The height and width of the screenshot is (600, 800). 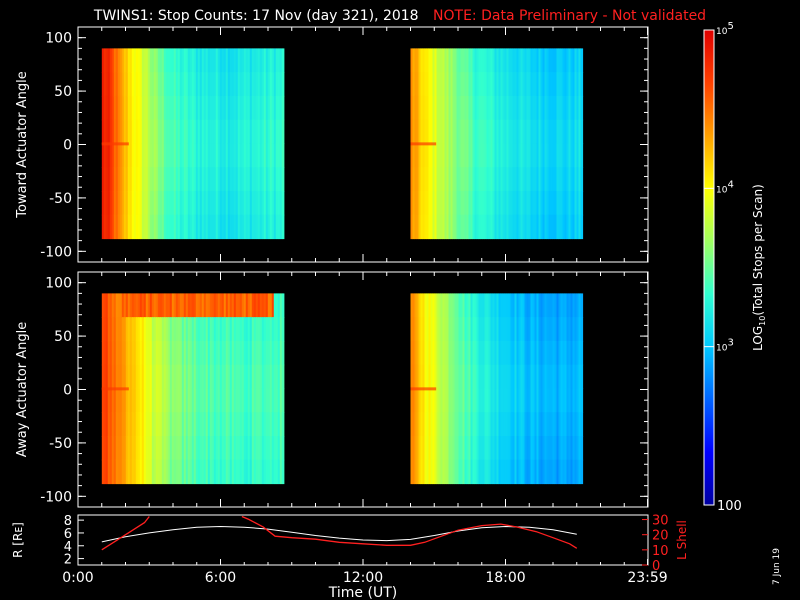 What do you see at coordinates (660, 536) in the screenshot?
I see `right-tick-label: 20` at bounding box center [660, 536].